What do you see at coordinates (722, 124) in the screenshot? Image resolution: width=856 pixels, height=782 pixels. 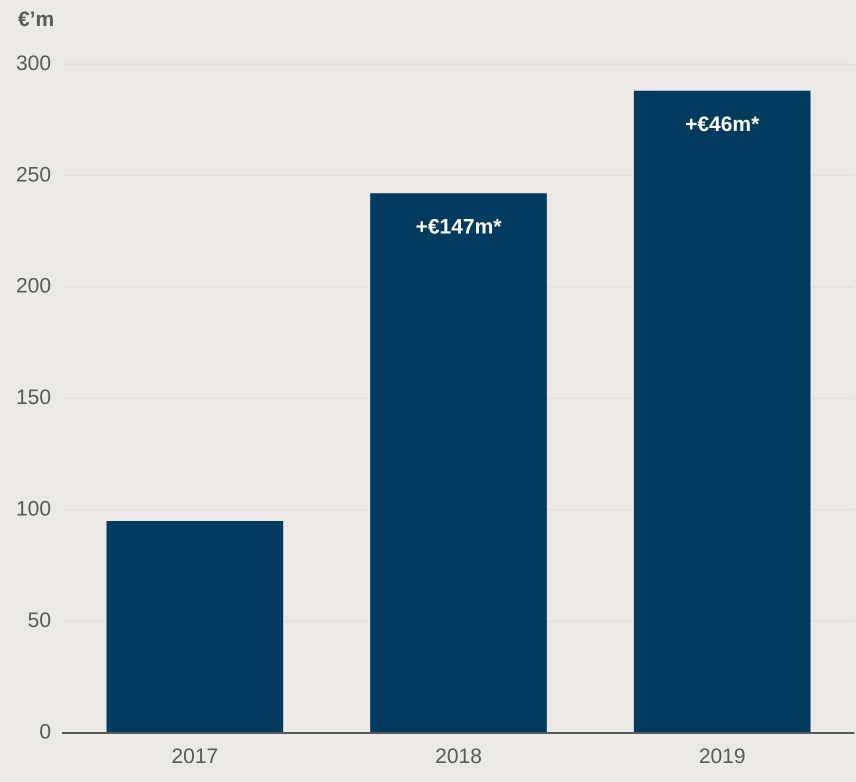 I see `annotation: +€46m*` at bounding box center [722, 124].